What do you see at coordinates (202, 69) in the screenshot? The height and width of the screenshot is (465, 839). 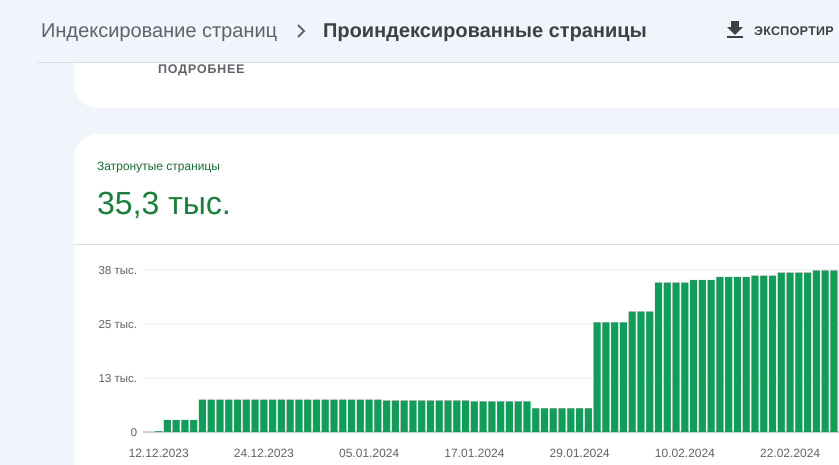 I see `text: ПОДРОБНЕЕ` at bounding box center [202, 69].